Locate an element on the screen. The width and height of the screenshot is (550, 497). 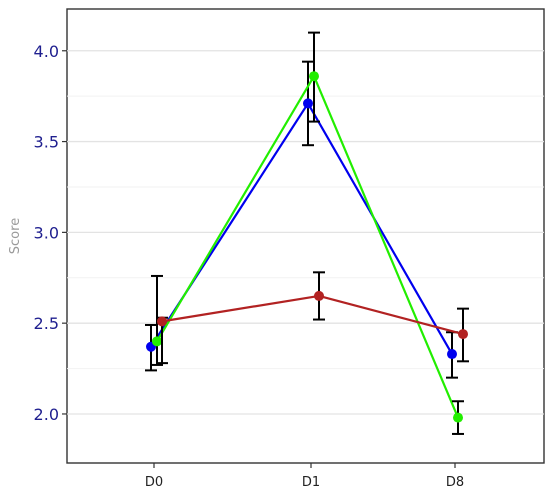
y-axis-title: Score is located at coordinates (15, 236).